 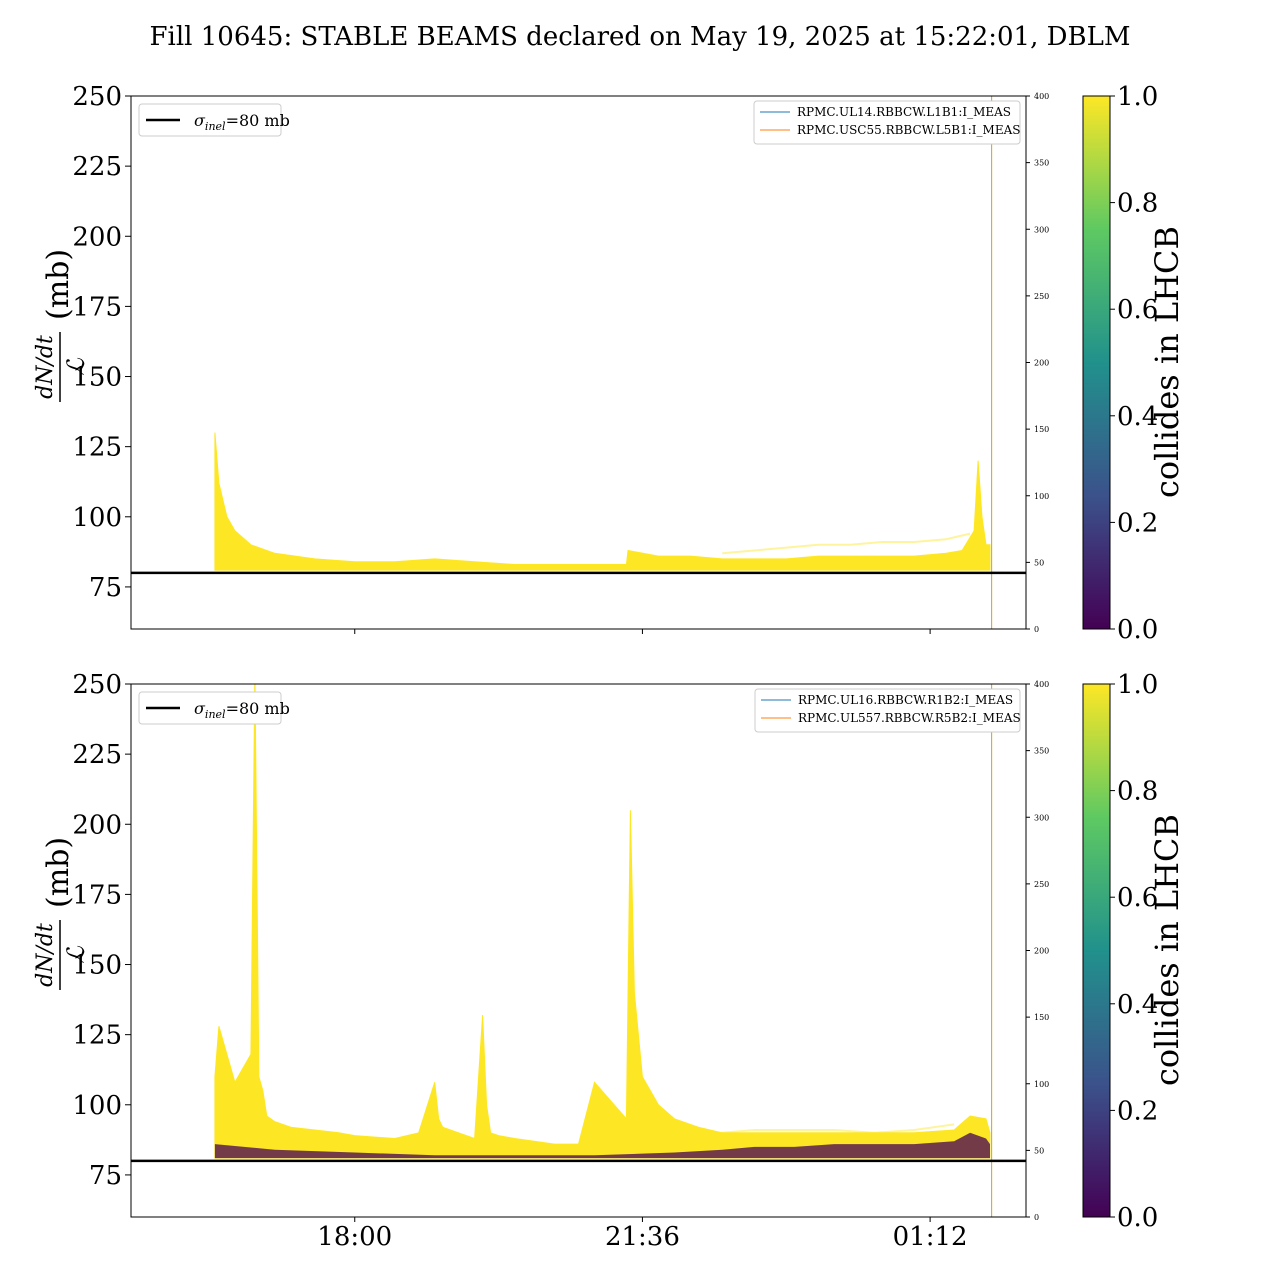 I want to click on top-series-legend-label-1: RPMC.UL14.RBBCW.L1B1:I_MEAS, so click(x=904, y=112).